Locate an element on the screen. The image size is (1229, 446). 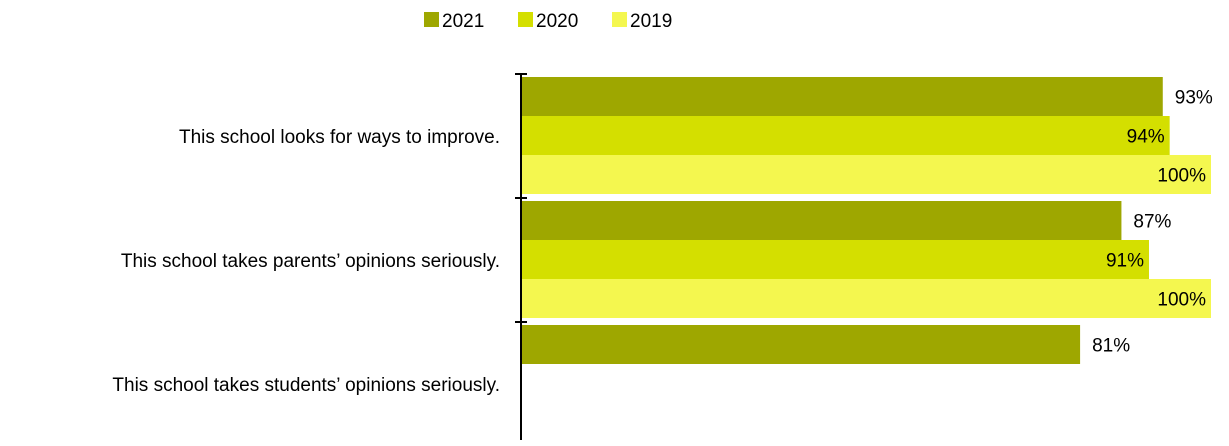
data-label-2021-3: 81% is located at coordinates (1111, 346).